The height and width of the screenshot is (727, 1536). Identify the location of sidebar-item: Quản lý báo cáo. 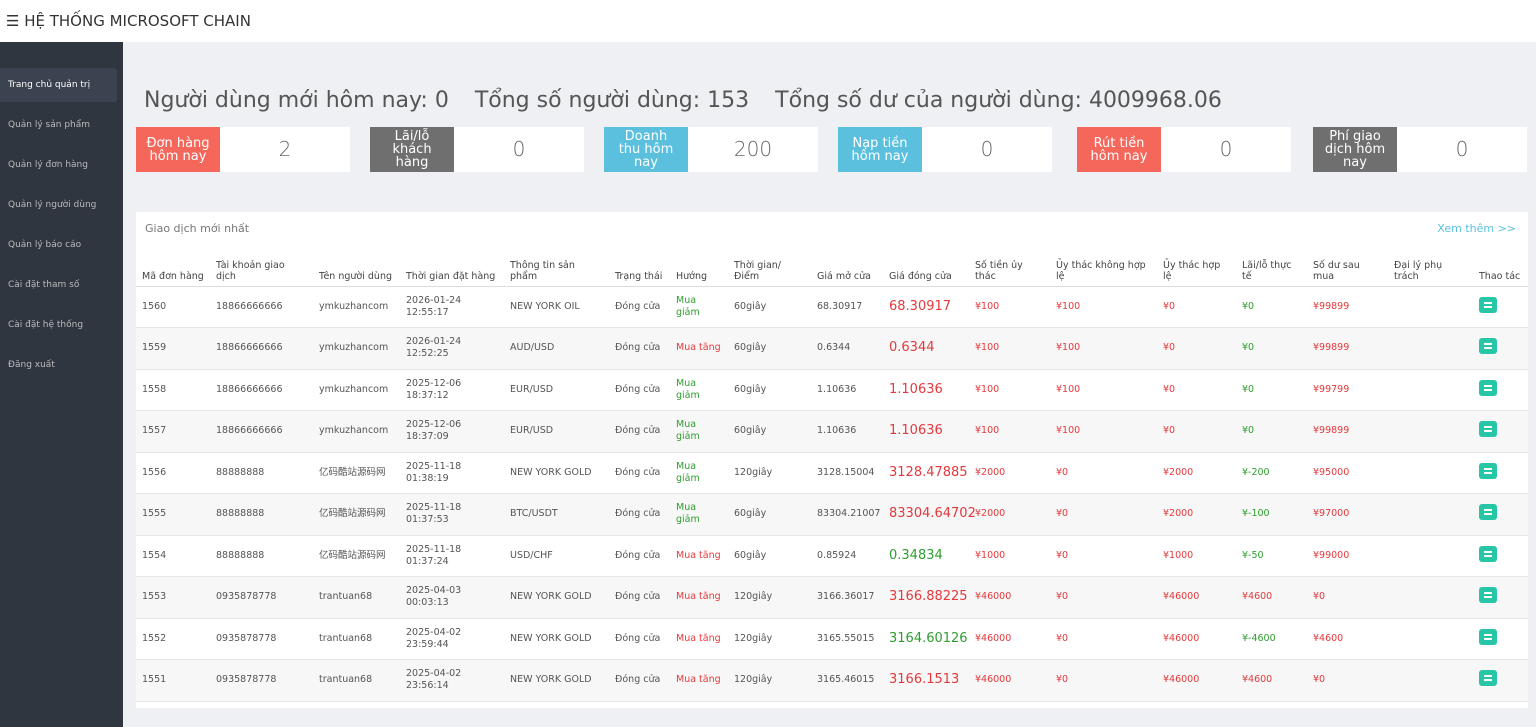
(45, 245).